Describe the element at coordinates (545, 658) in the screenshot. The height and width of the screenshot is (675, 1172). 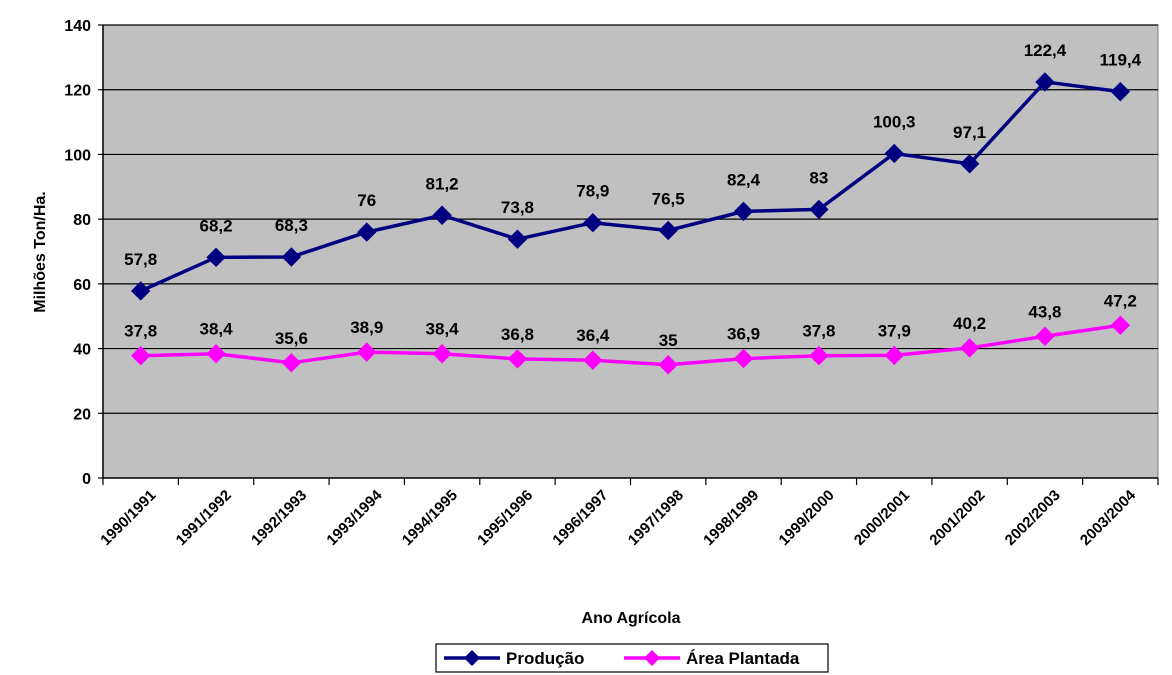
I see `legend-label: Produção` at that location.